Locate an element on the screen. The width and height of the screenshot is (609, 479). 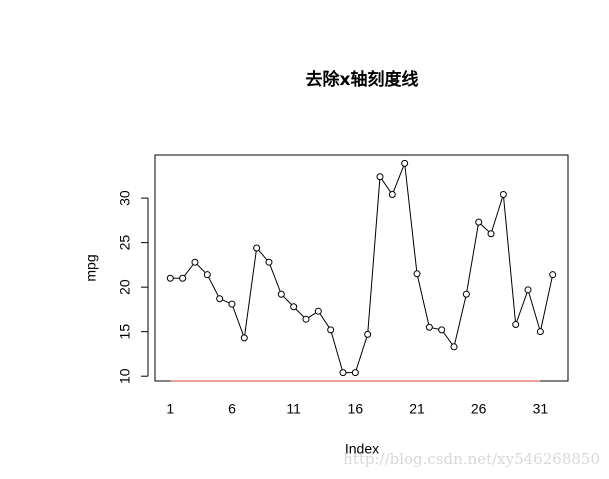
chart-title: 去除x轴刻度线 is located at coordinates (362, 79).